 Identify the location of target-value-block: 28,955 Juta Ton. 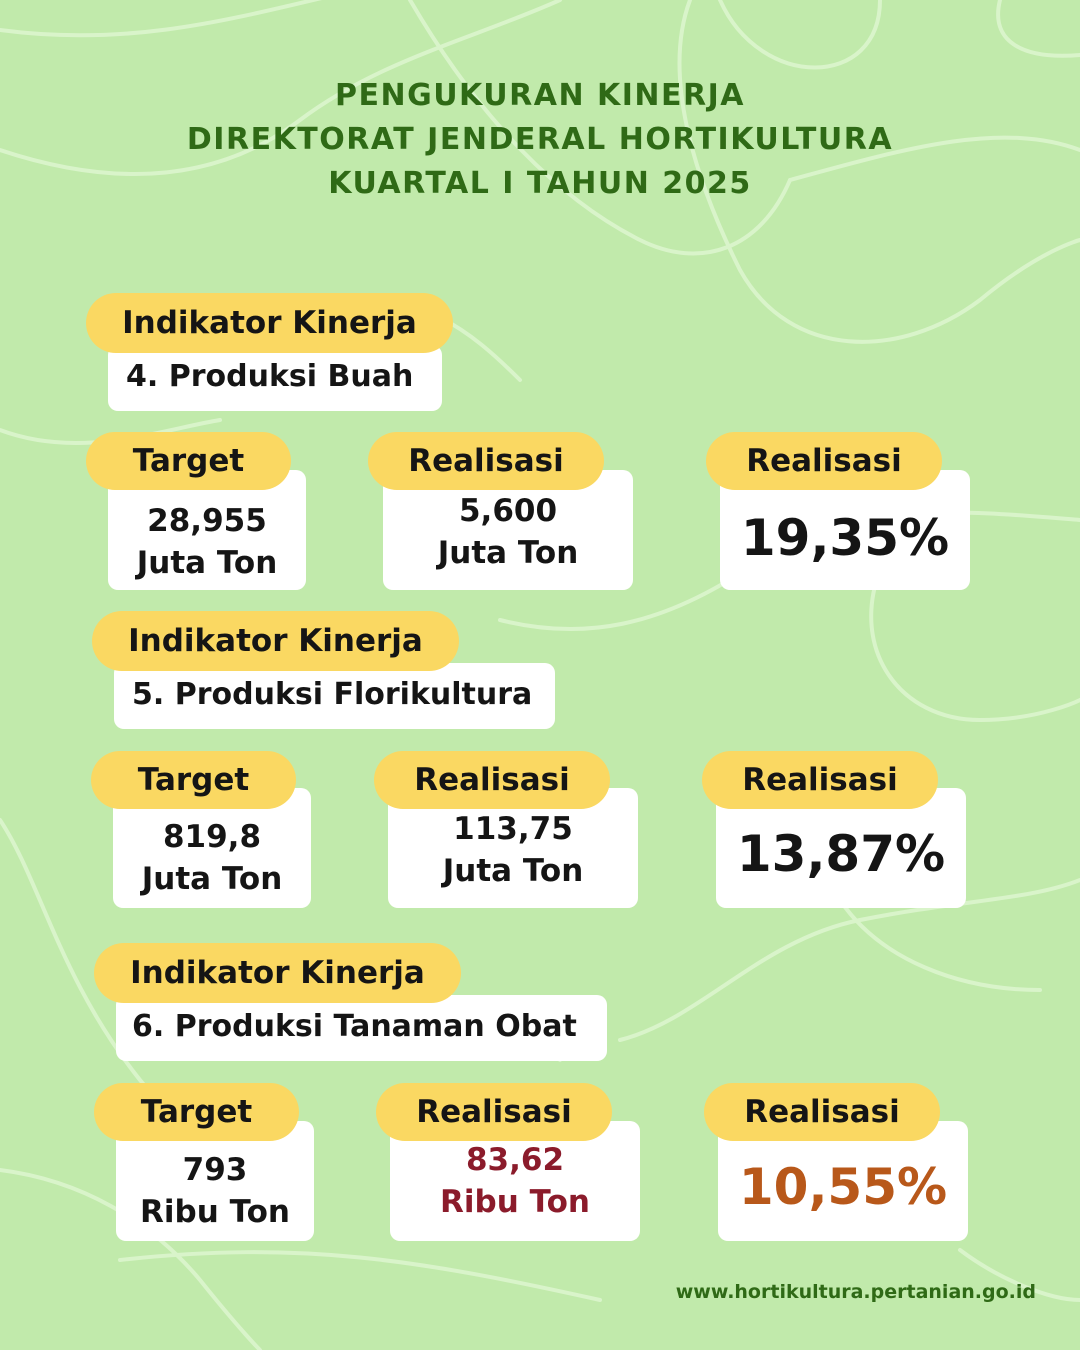
(207, 542).